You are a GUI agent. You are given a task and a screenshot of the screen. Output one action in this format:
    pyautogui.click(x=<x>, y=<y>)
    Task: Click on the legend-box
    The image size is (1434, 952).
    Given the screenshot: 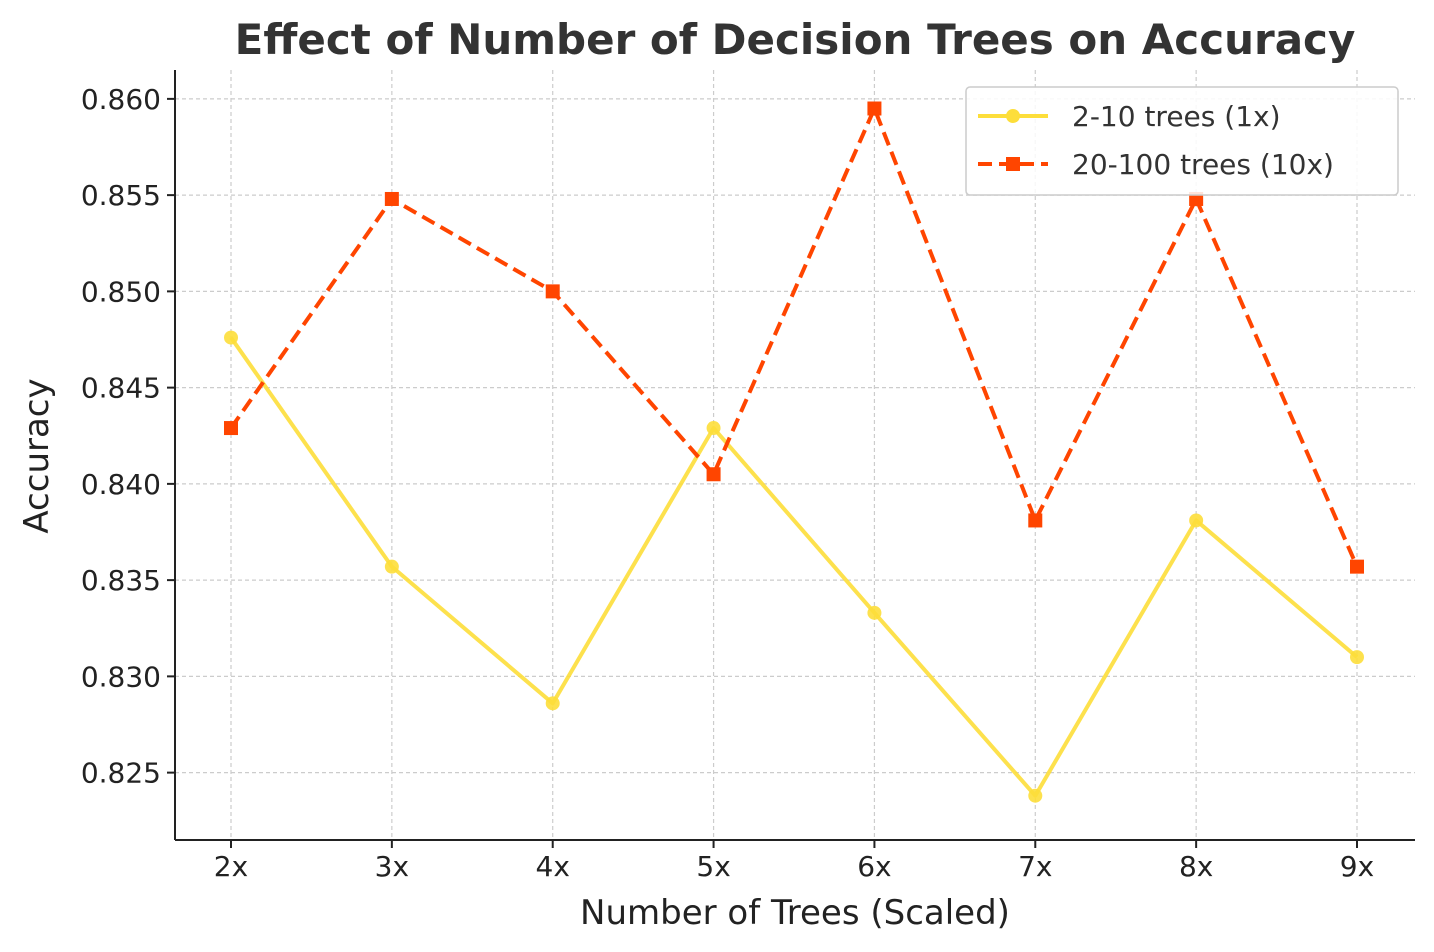 What is the action you would take?
    pyautogui.click(x=1182, y=141)
    